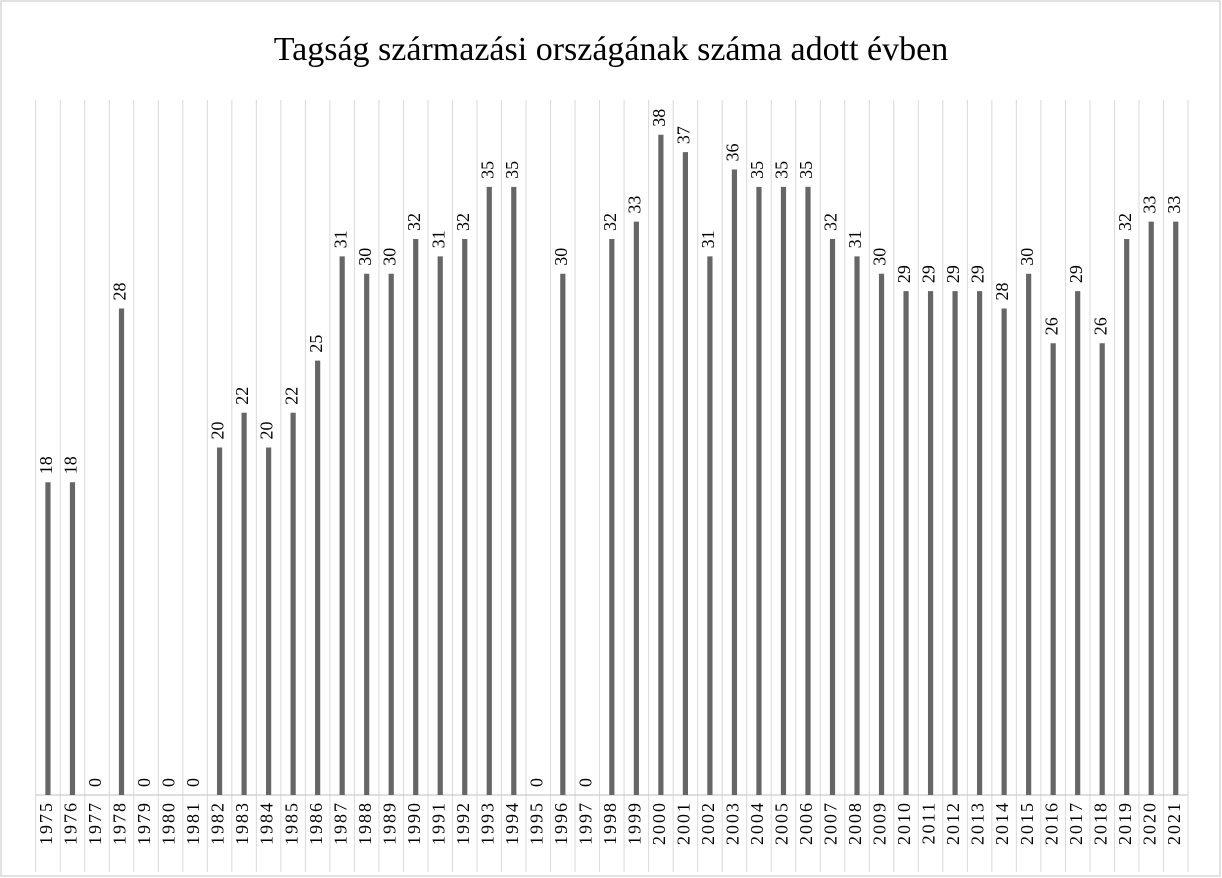 Image resolution: width=1222 pixels, height=878 pixels. Describe the element at coordinates (365, 823) in the screenshot. I see `x-tick-label: 1988` at that location.